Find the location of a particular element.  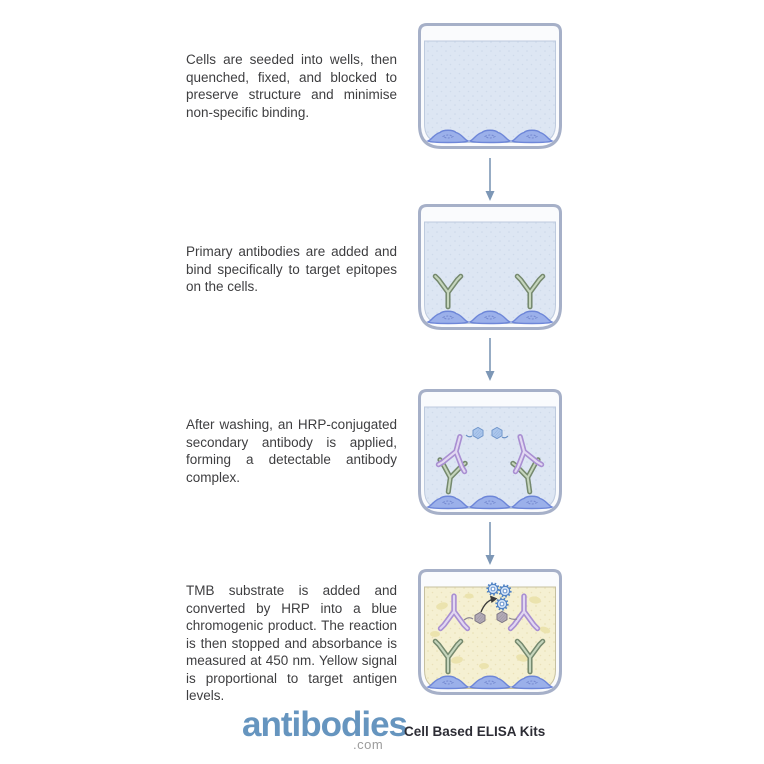

substrate-blobs is located at coordinates (490, 631).